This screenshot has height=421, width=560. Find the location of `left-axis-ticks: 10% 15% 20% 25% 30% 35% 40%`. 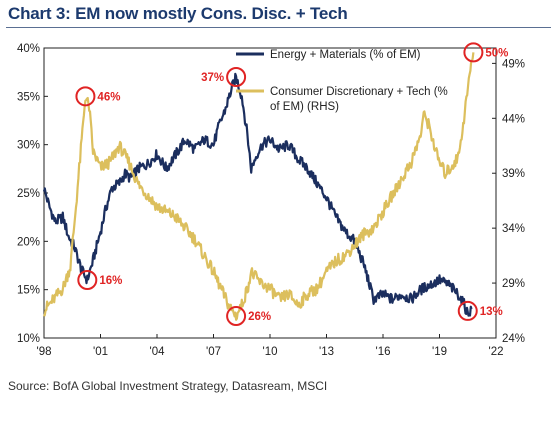

left-axis-ticks: 10% 15% 20% 25% 30% 35% 40% is located at coordinates (32, 194).